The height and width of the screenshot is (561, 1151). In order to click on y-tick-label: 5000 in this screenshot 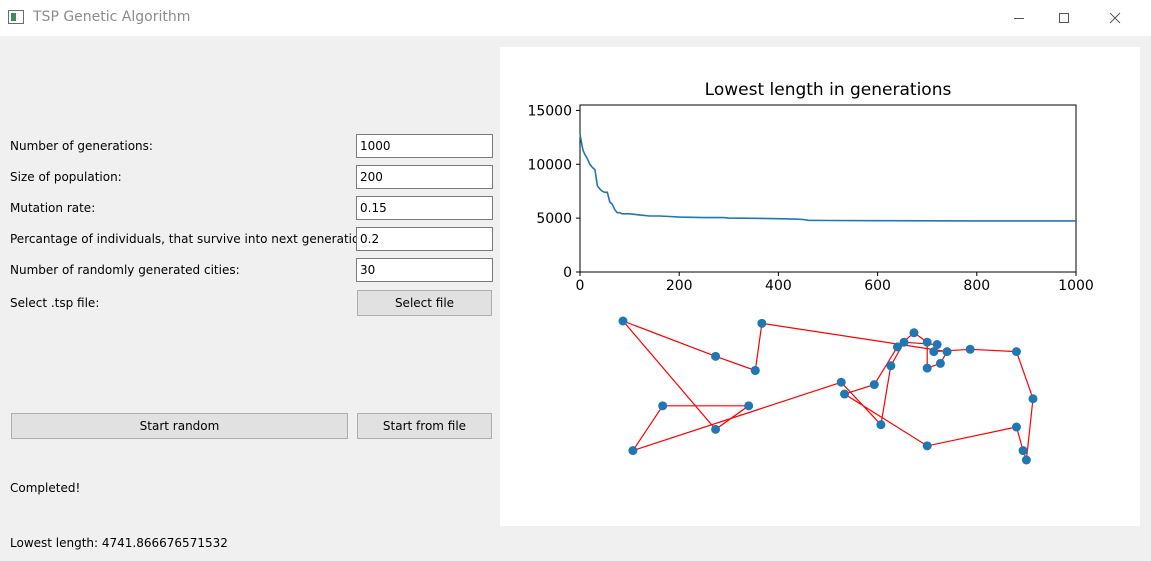, I will do `click(554, 219)`.